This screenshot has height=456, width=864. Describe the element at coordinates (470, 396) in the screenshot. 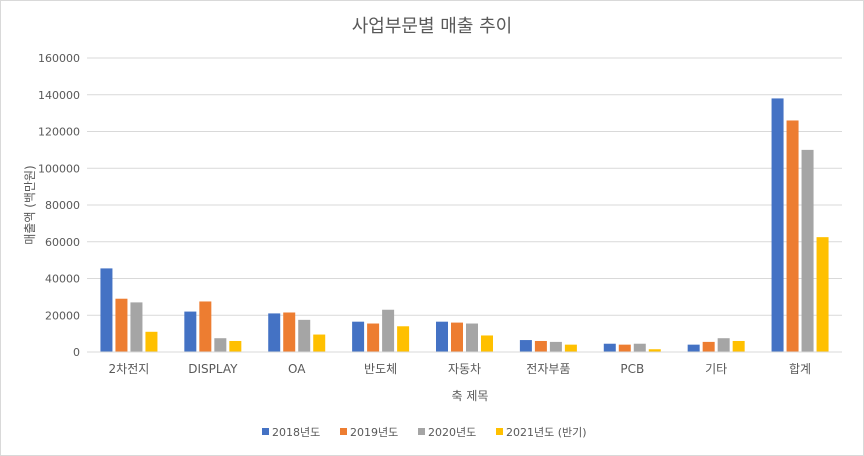

I see `x-axis-title: 축 제목` at that location.